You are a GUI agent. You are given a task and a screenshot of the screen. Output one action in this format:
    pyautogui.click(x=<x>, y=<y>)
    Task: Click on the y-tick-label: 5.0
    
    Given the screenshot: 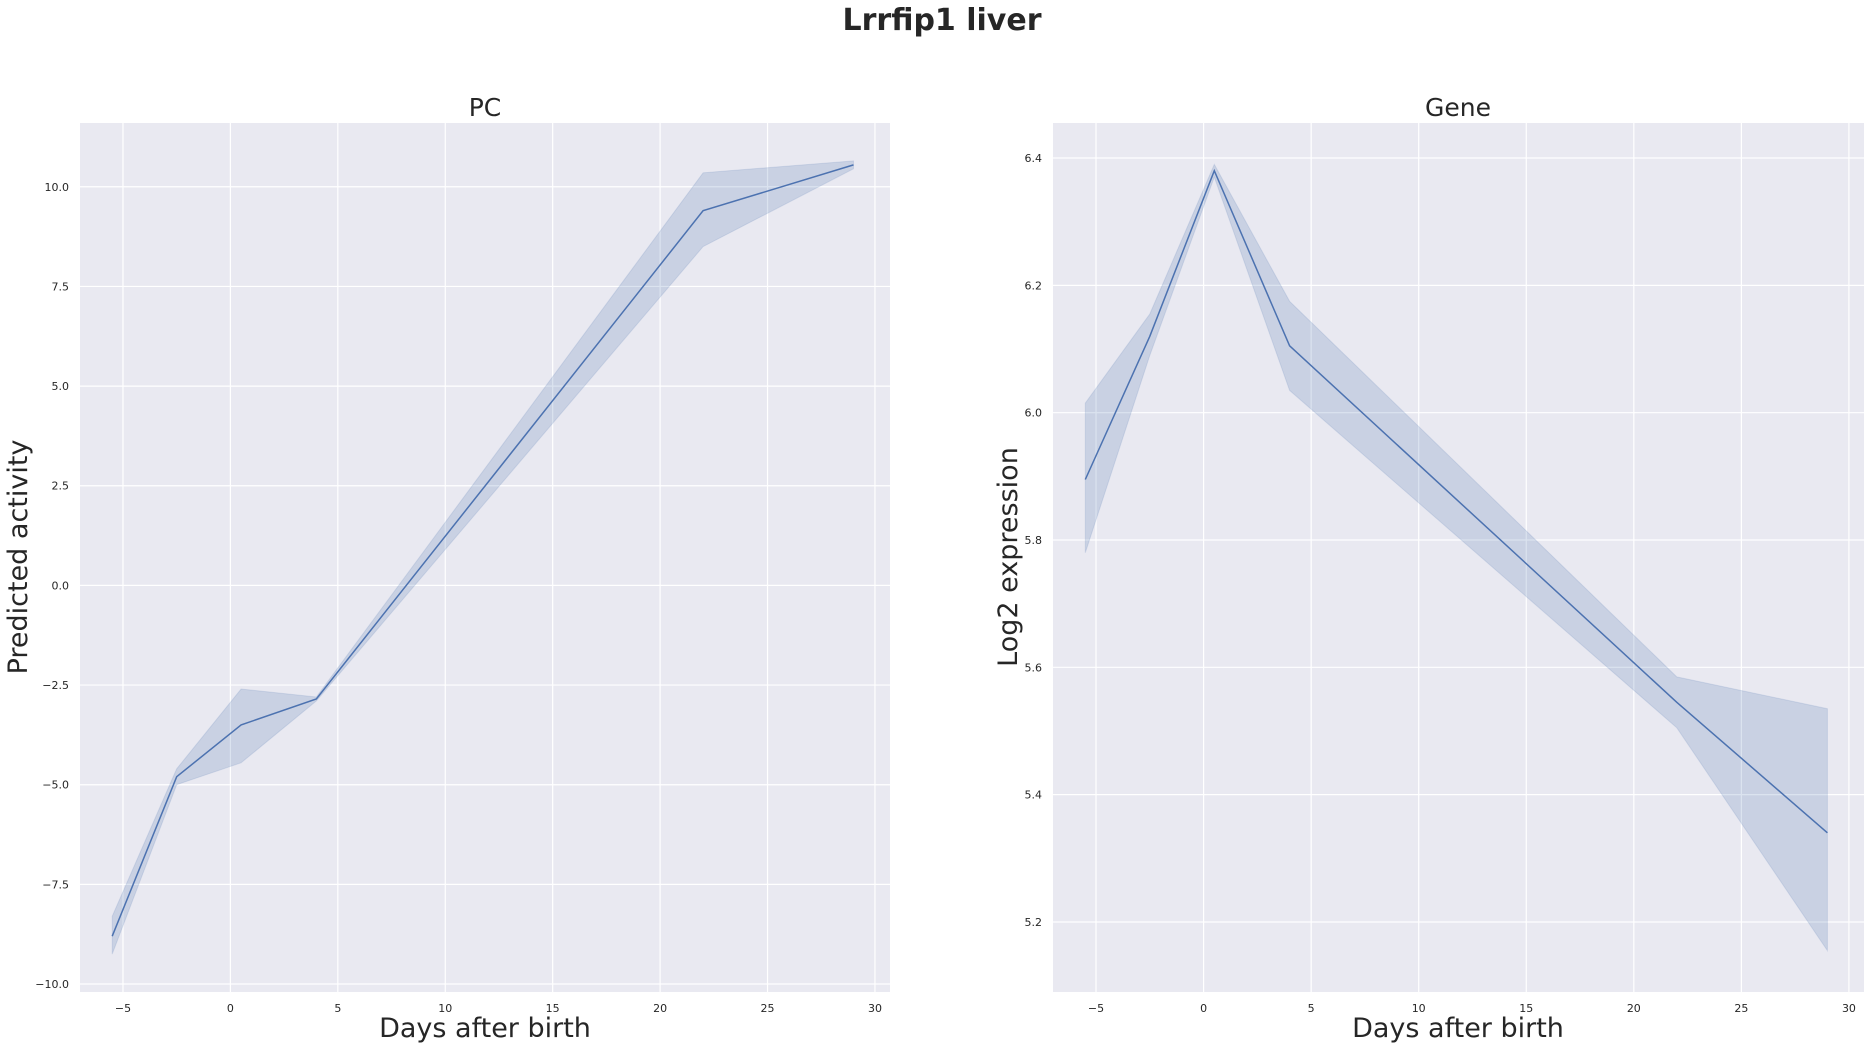 What is the action you would take?
    pyautogui.click(x=61, y=386)
    